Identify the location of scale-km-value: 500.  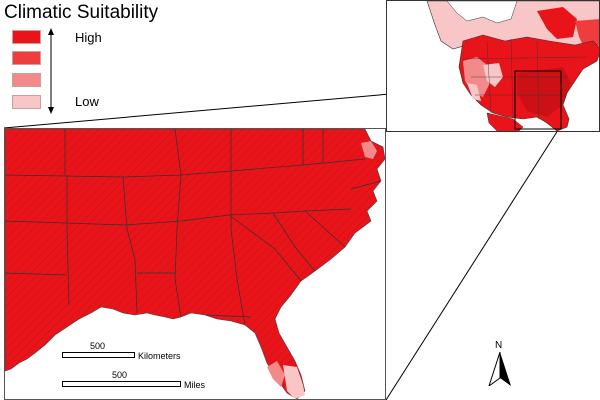
(98, 346).